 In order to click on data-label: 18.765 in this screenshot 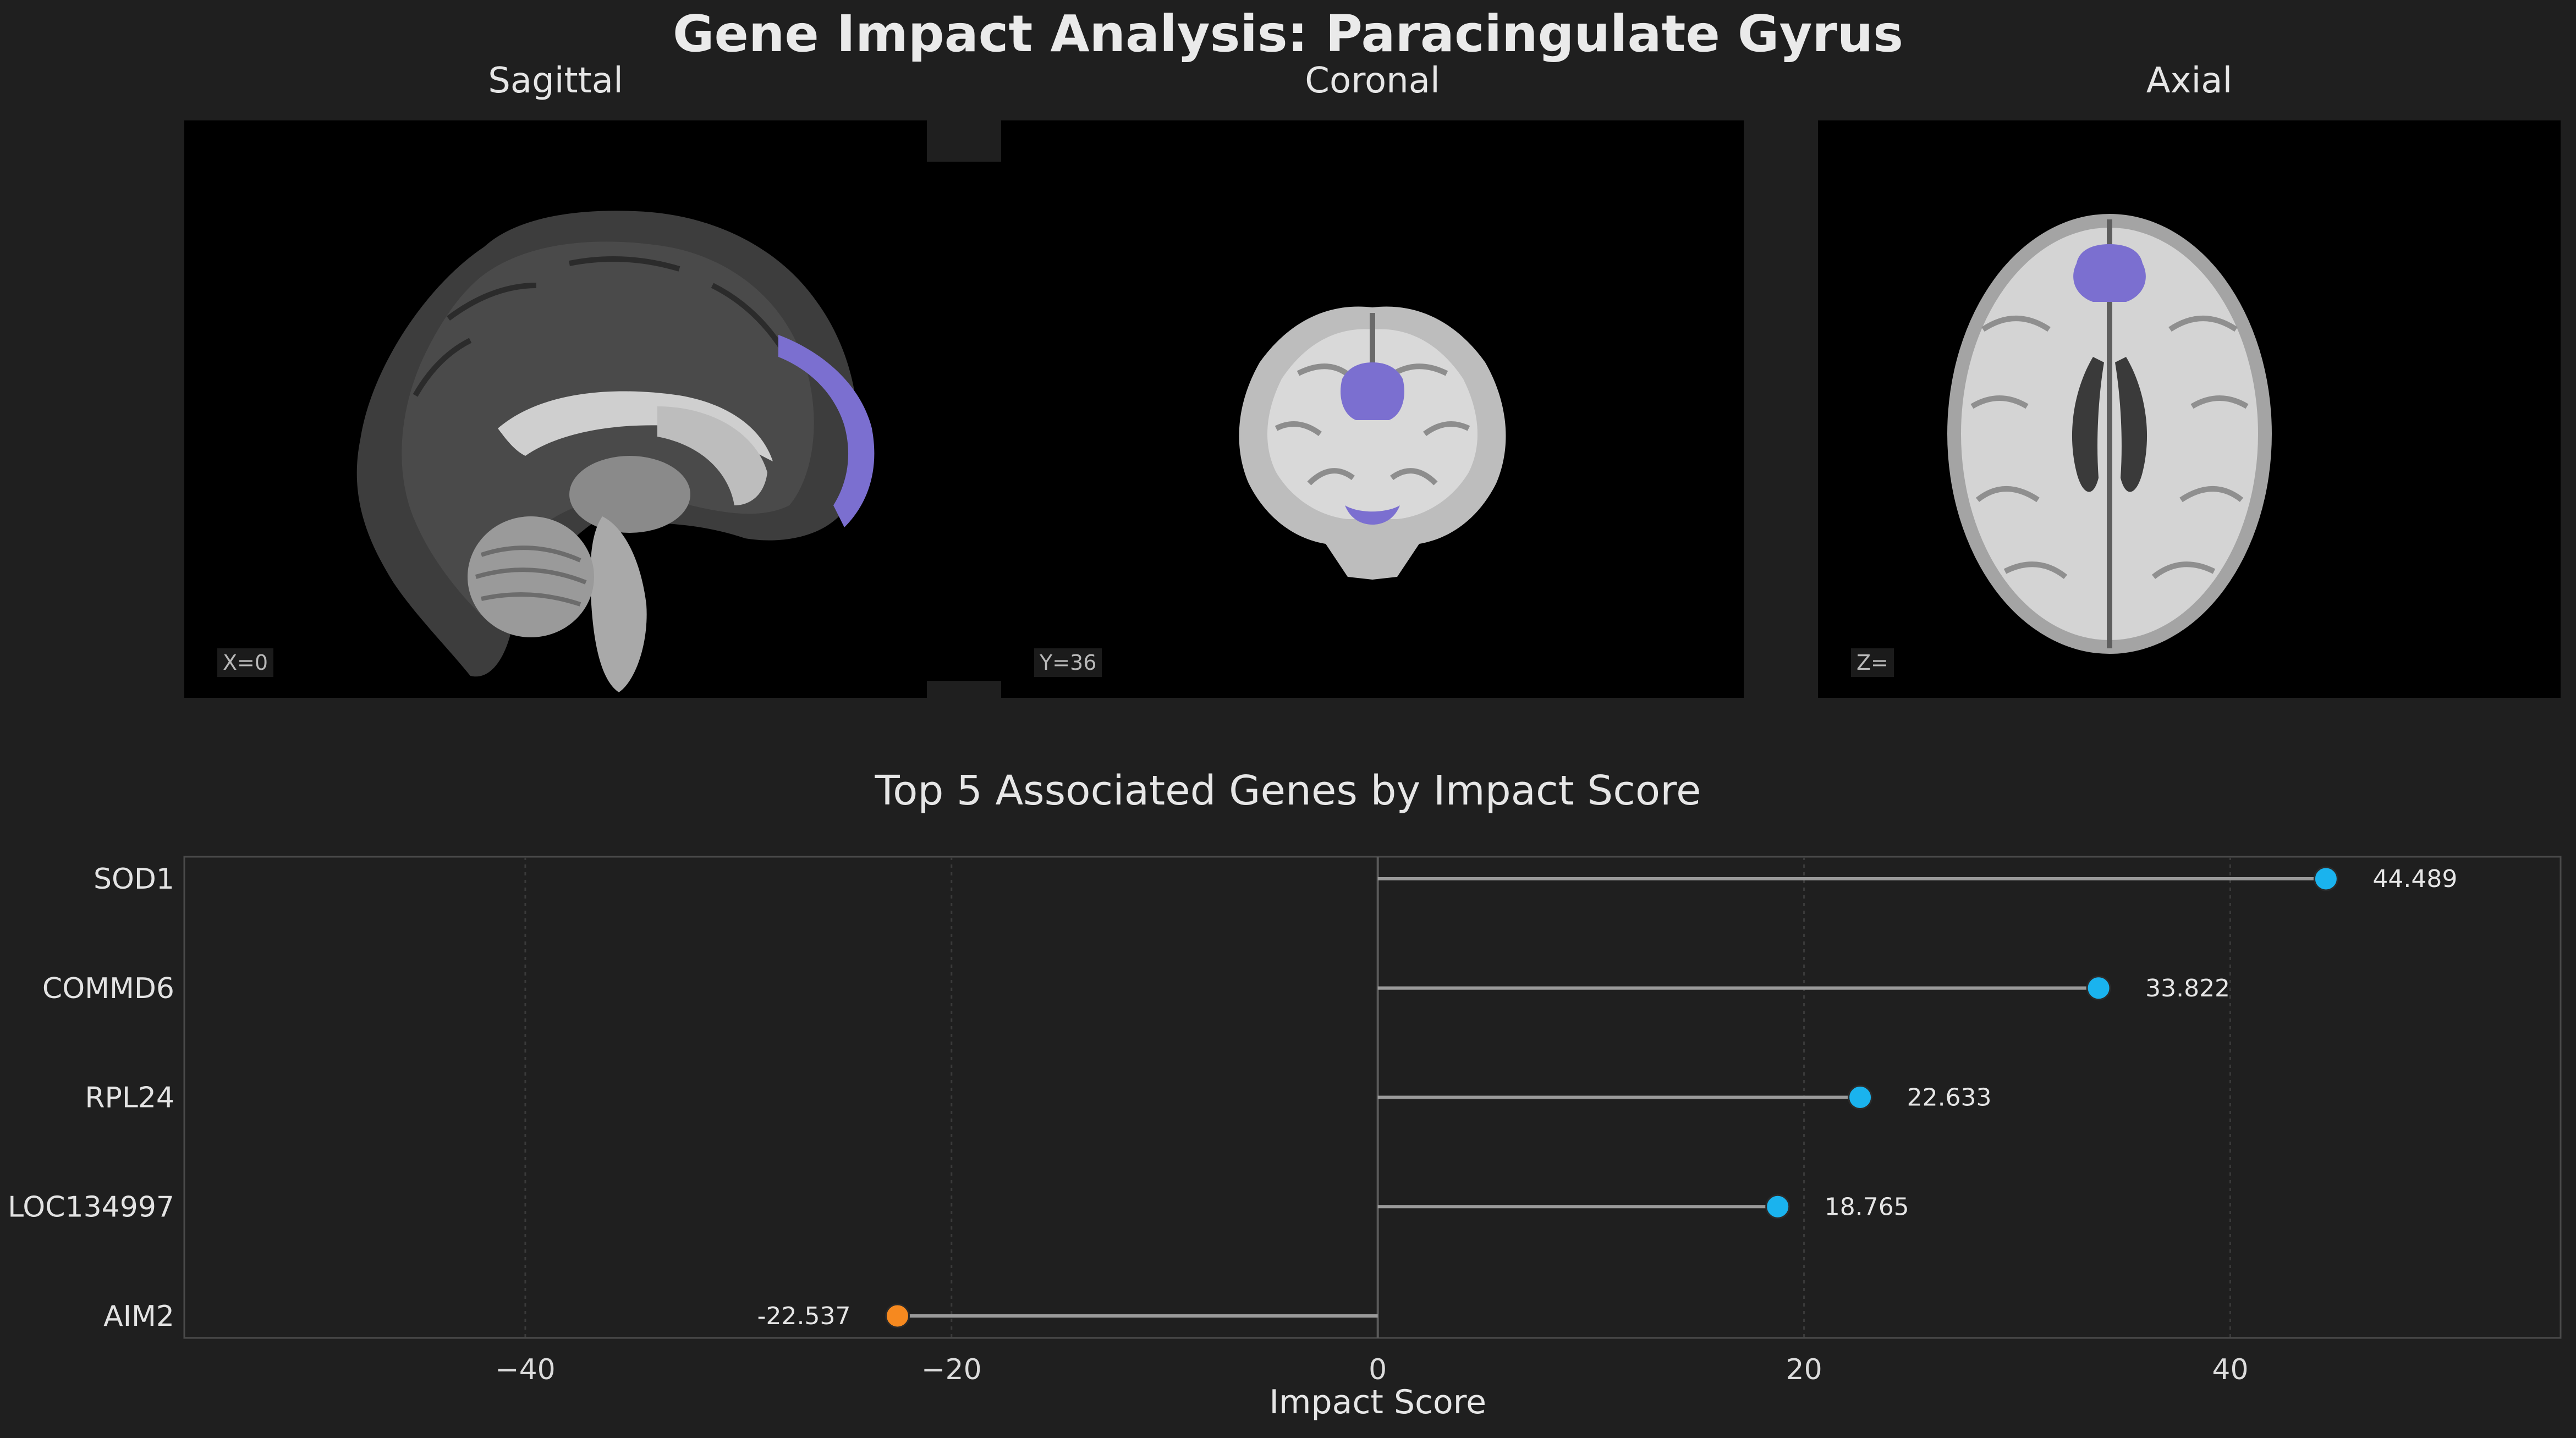, I will do `click(1867, 1207)`.